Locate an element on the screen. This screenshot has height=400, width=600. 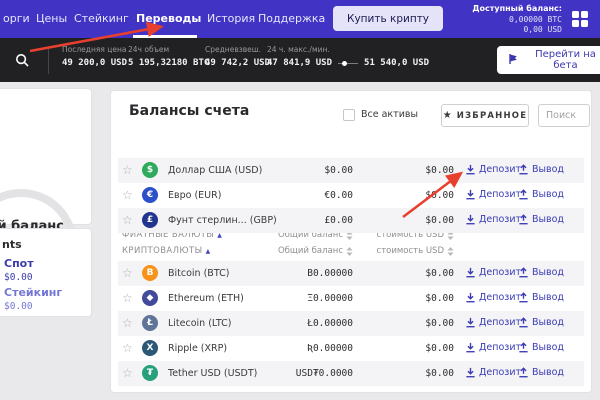
beta-flag-icon is located at coordinates (513, 60).